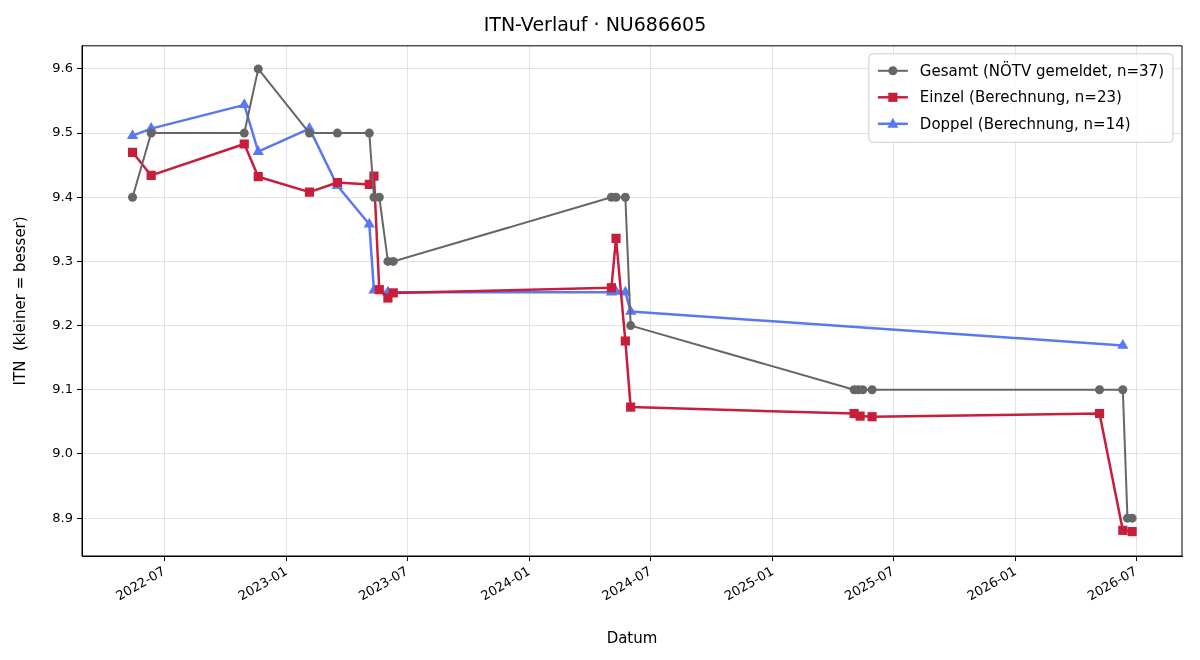 This screenshot has height=660, width=1200. I want to click on y-axis-title: ITN (kleiner = besser), so click(19, 301).